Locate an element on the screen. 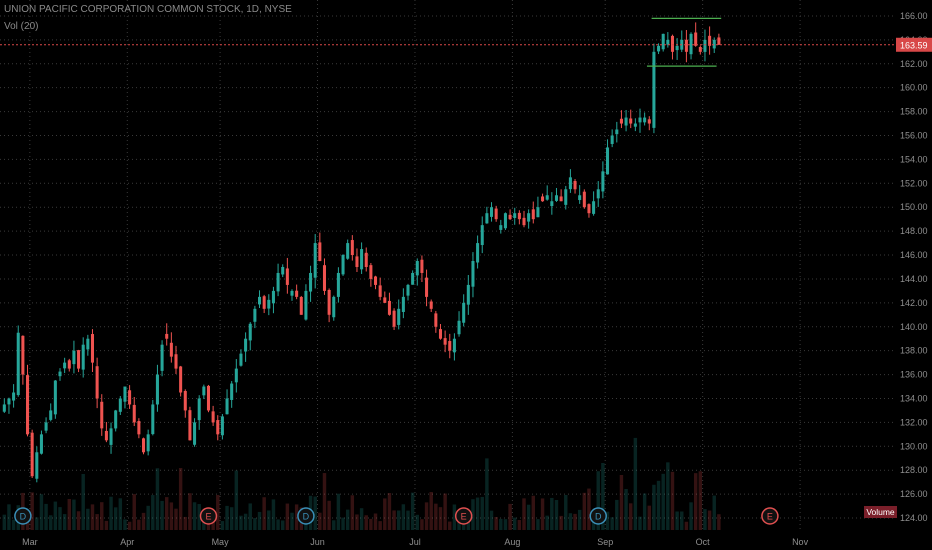 The width and height of the screenshot is (932, 550). price-tick-label: 140.00 is located at coordinates (914, 327).